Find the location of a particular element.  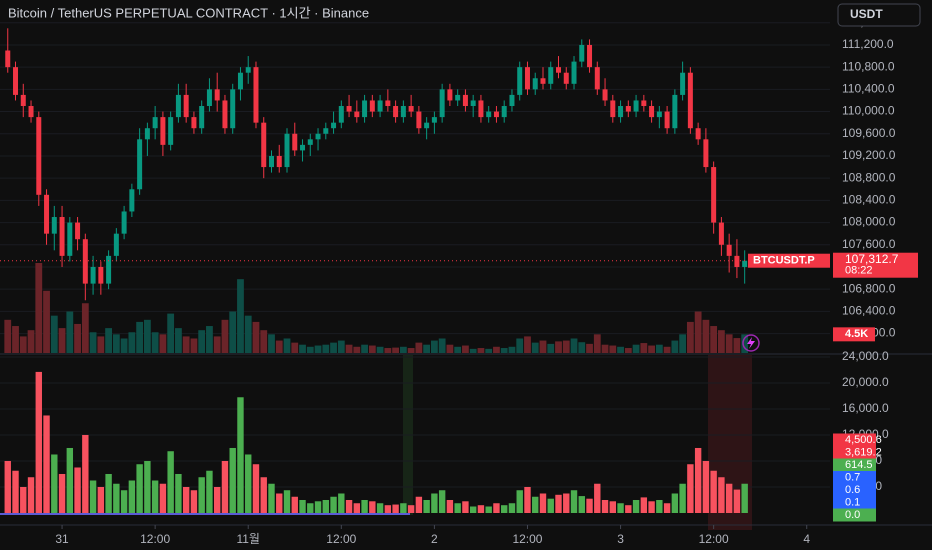

volume-badge is located at coordinates (854, 334).